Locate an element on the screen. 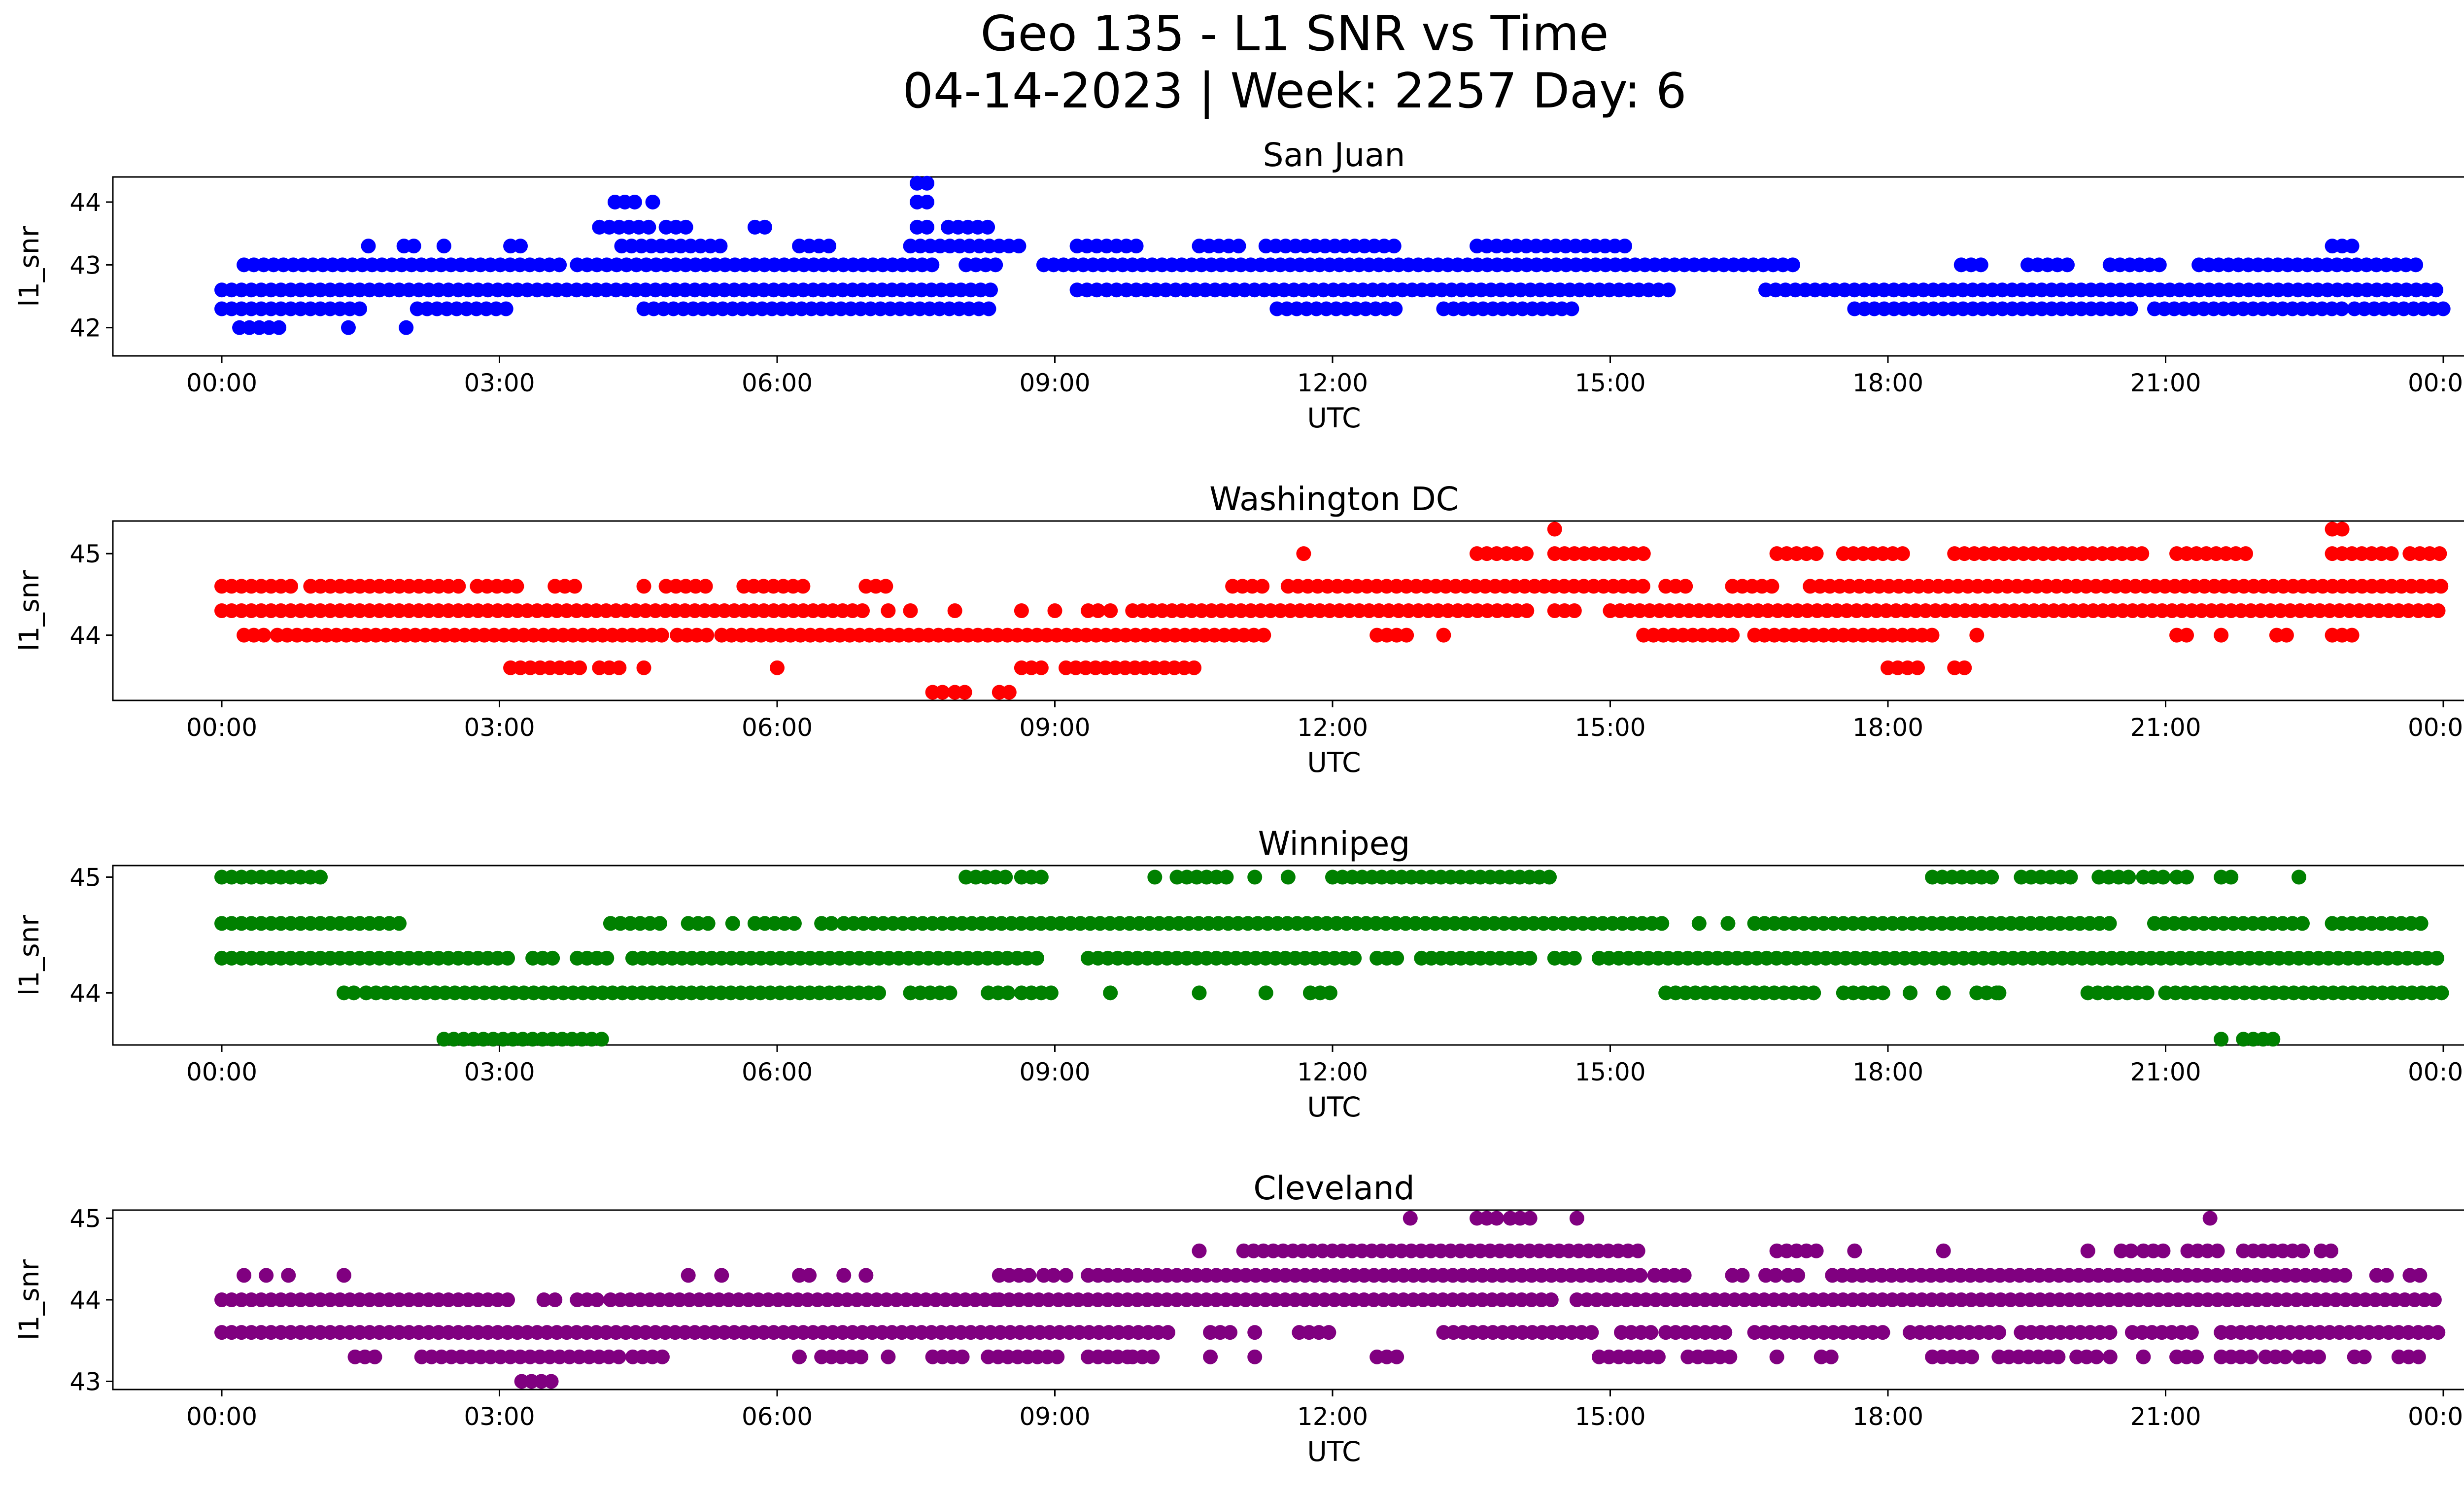  axes-frame-winnipeg is located at coordinates (1288, 955).